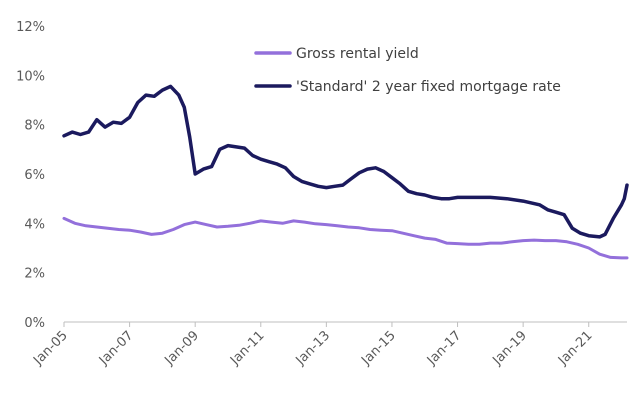  Describe the element at coordinates (444, 348) in the screenshot. I see `x-tick-label: Jan-17` at that location.